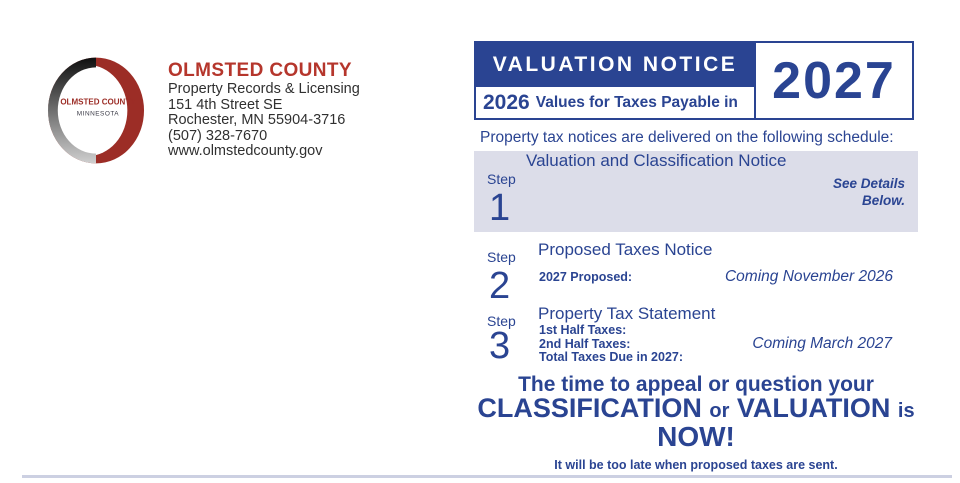  I want to click on step-3-label: Step, so click(501, 321).